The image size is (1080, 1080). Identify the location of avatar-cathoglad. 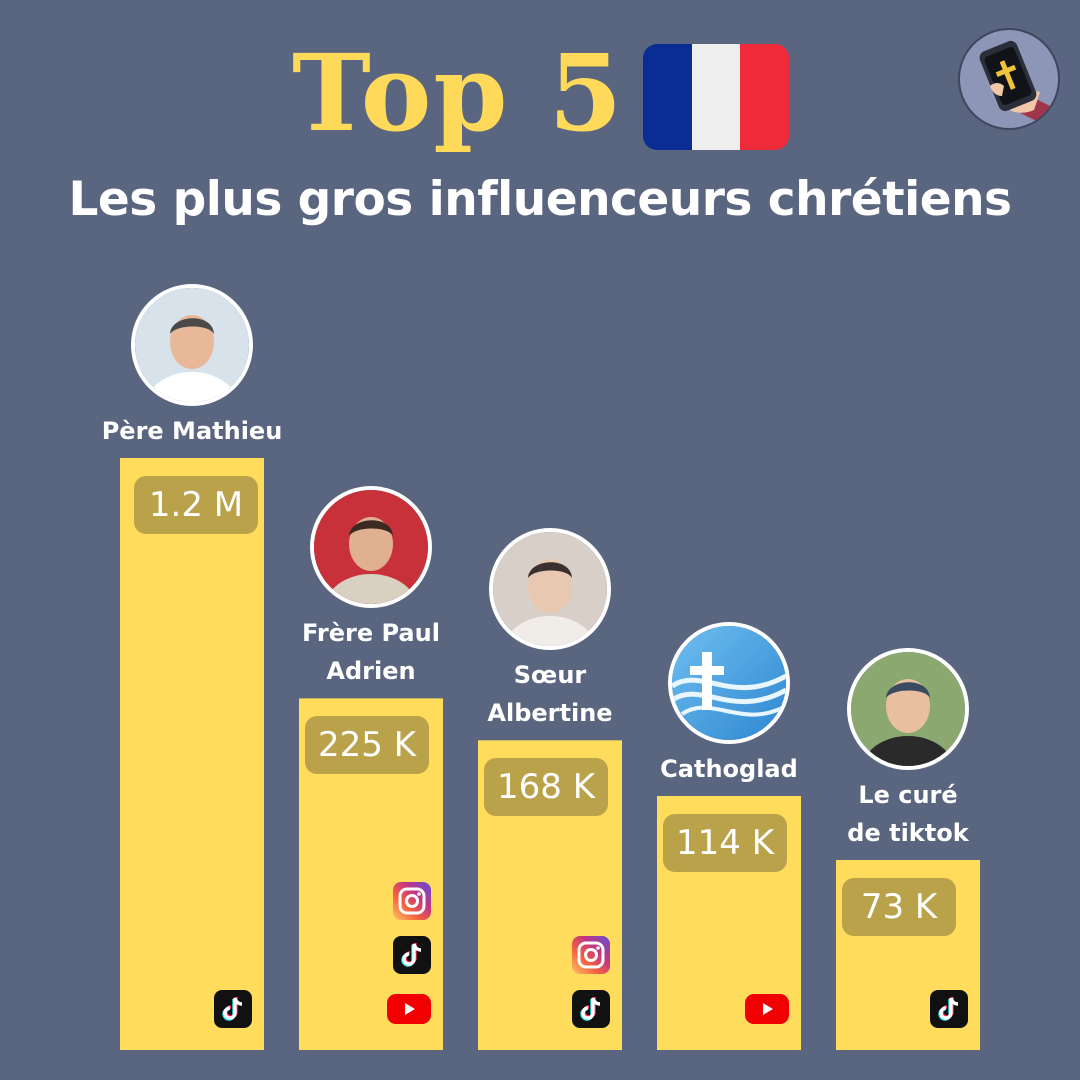
(729, 682).